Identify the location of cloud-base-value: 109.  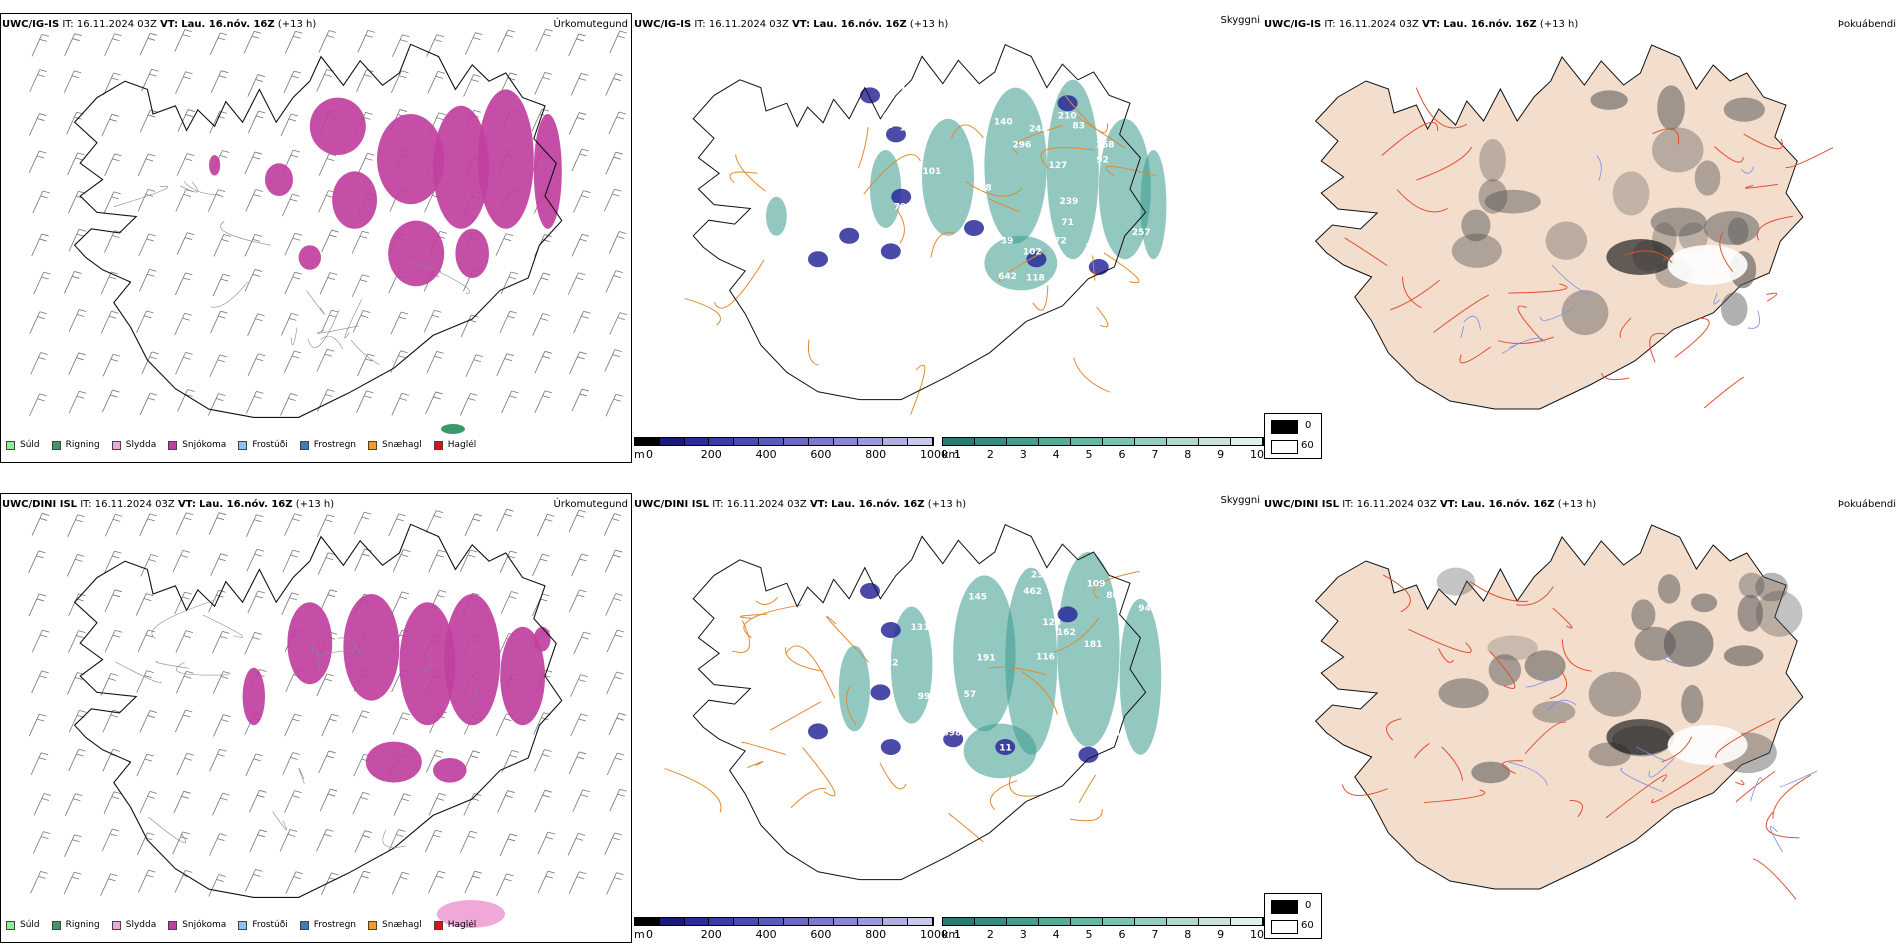
(1096, 584).